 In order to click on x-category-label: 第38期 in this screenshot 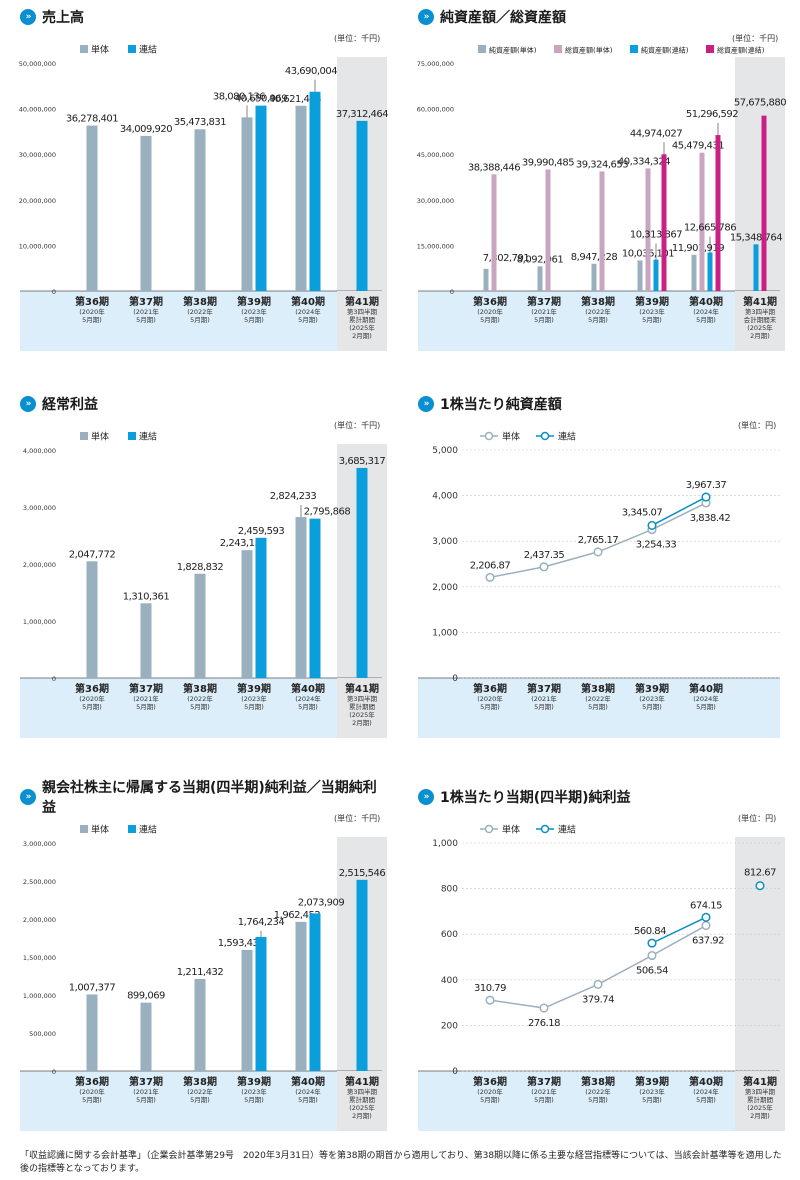, I will do `click(200, 688)`.